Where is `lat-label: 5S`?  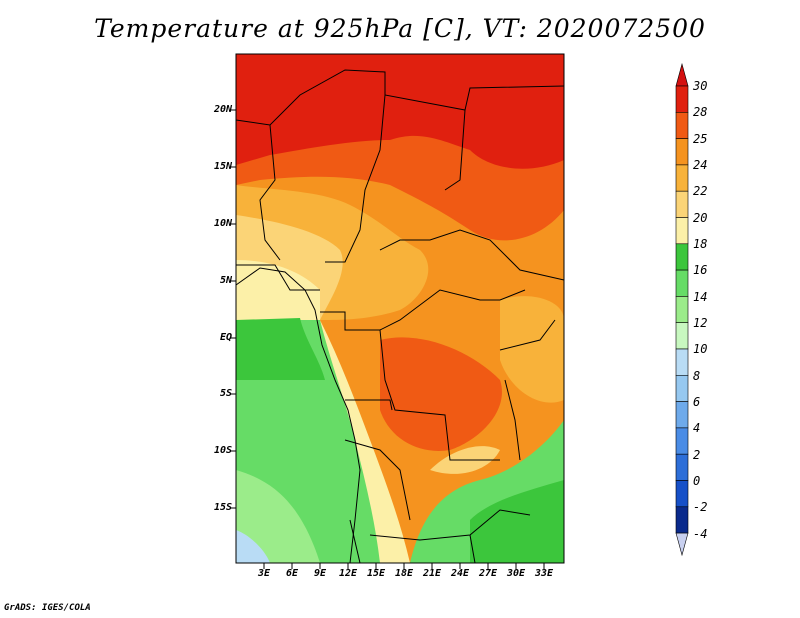 lat-label: 5S is located at coordinates (225, 393).